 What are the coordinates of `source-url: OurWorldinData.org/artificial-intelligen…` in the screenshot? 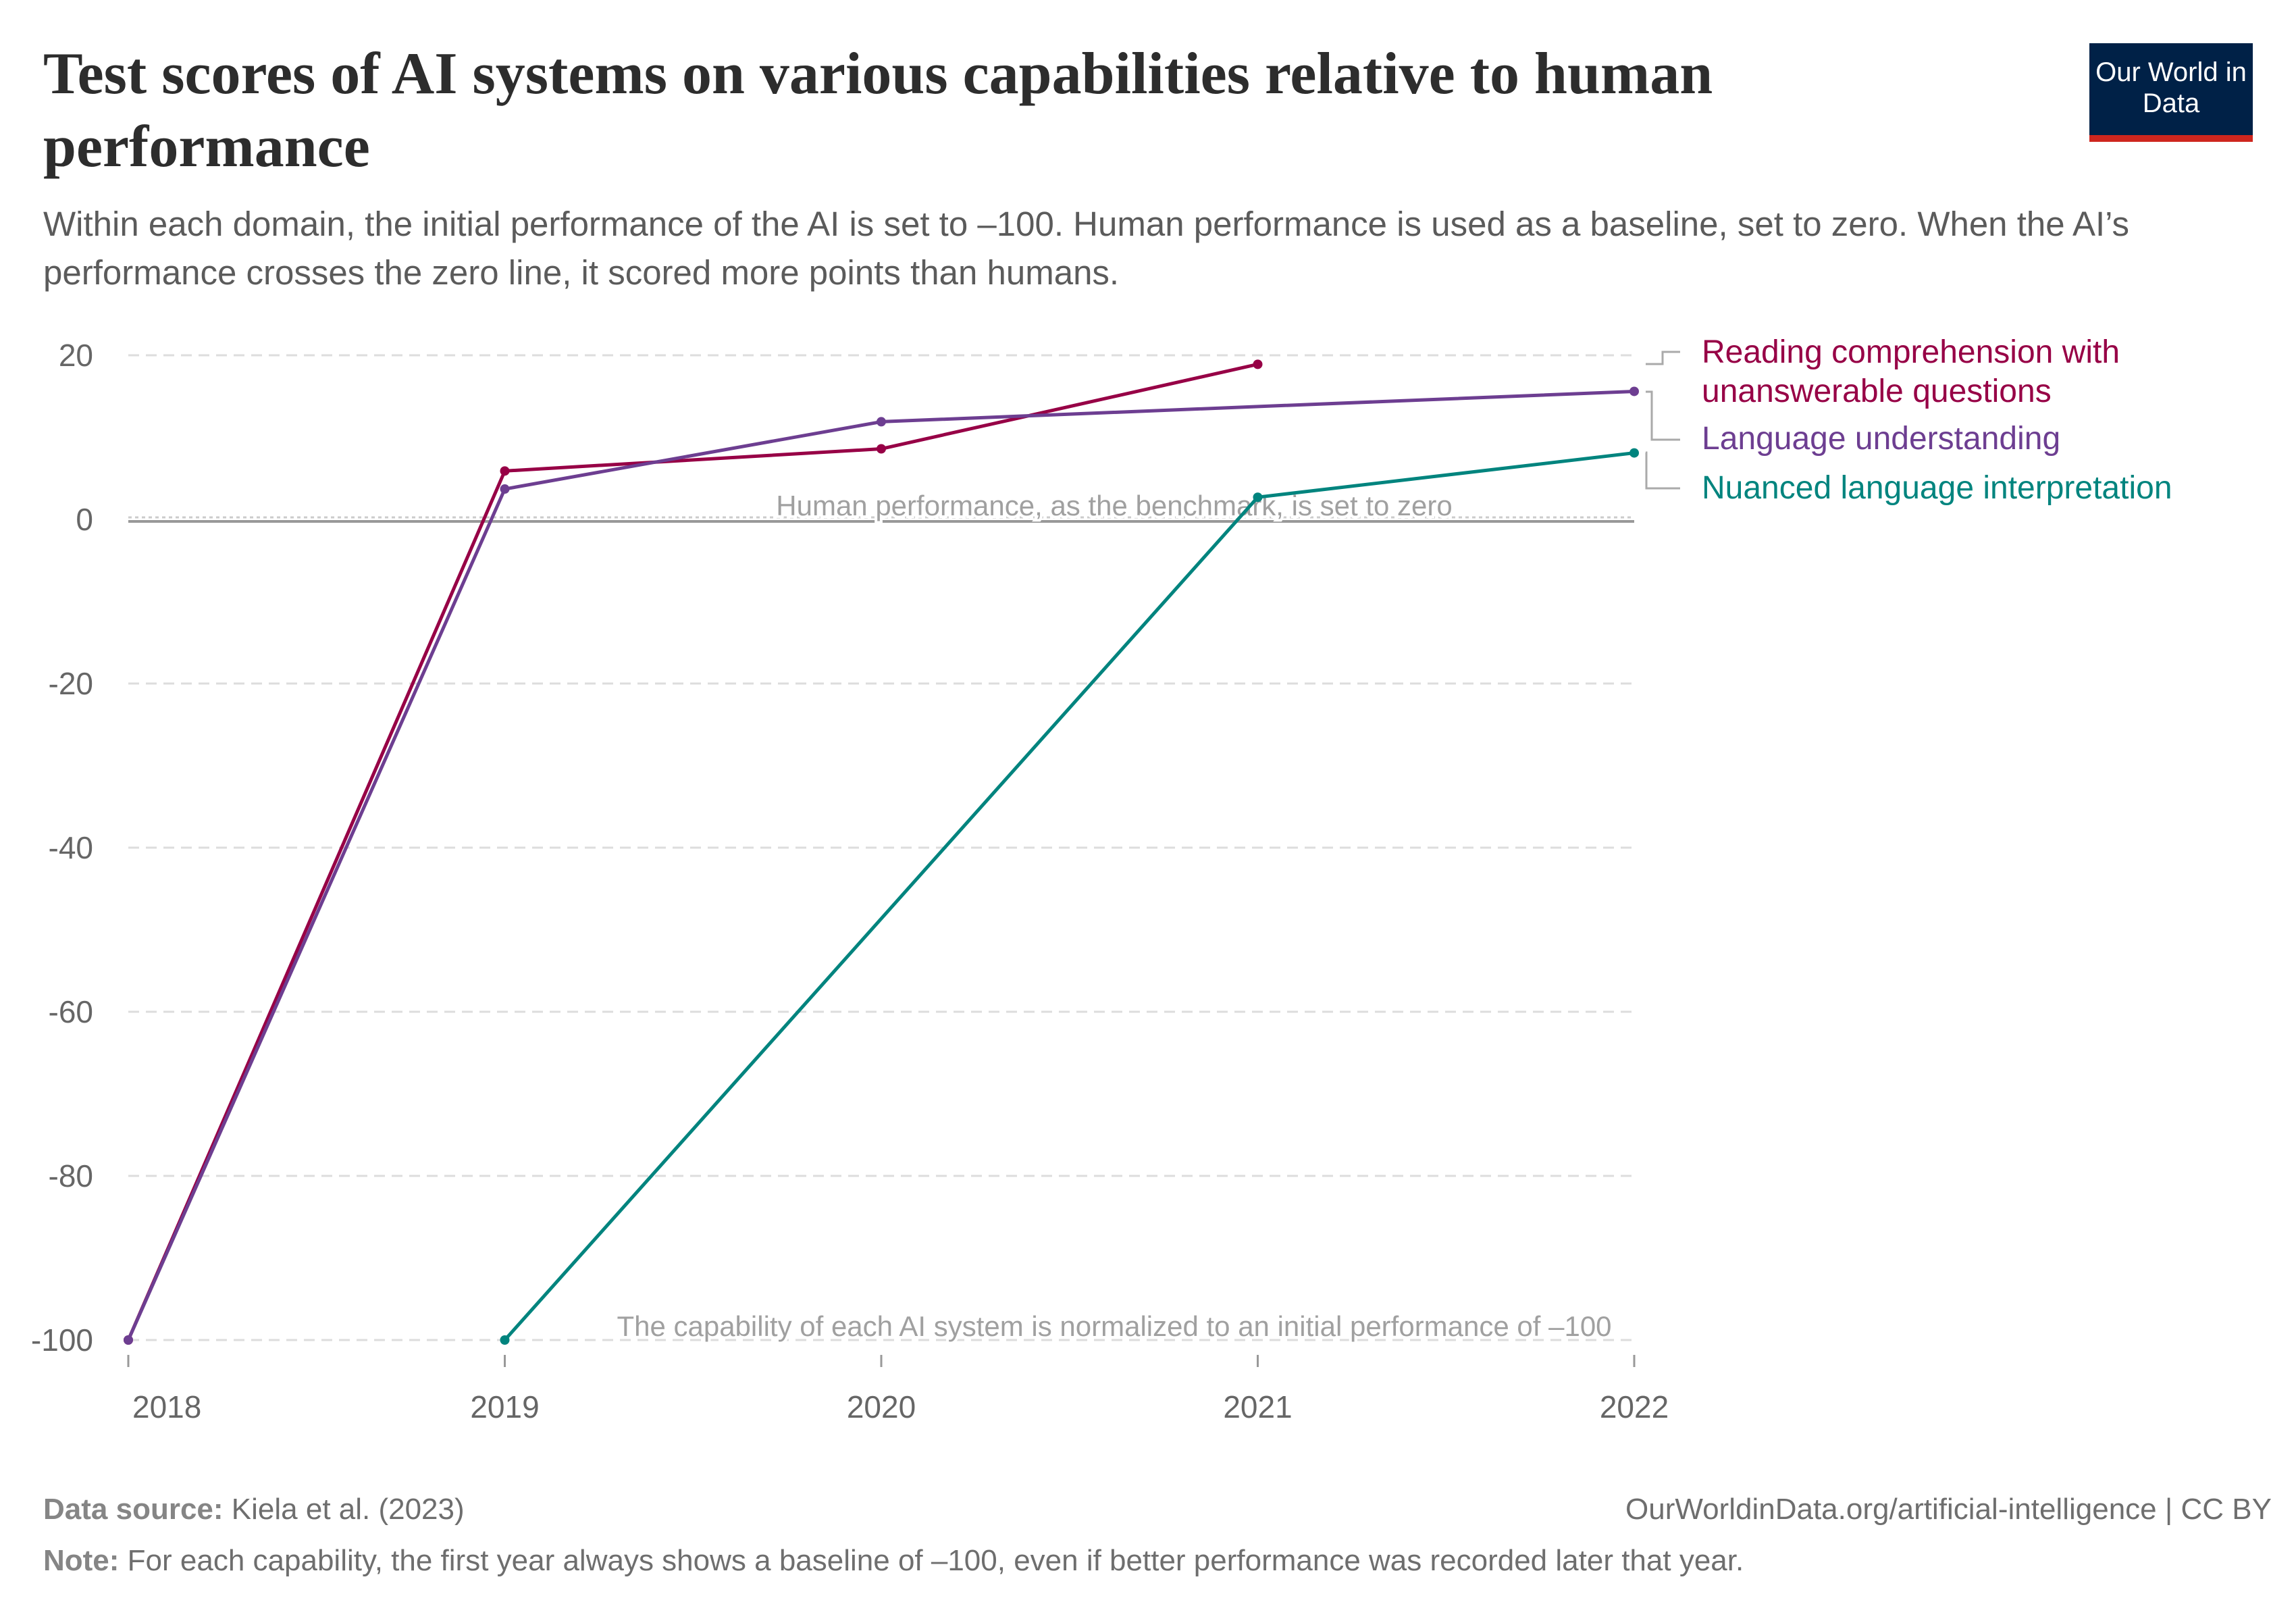 It's located at (1948, 1509).